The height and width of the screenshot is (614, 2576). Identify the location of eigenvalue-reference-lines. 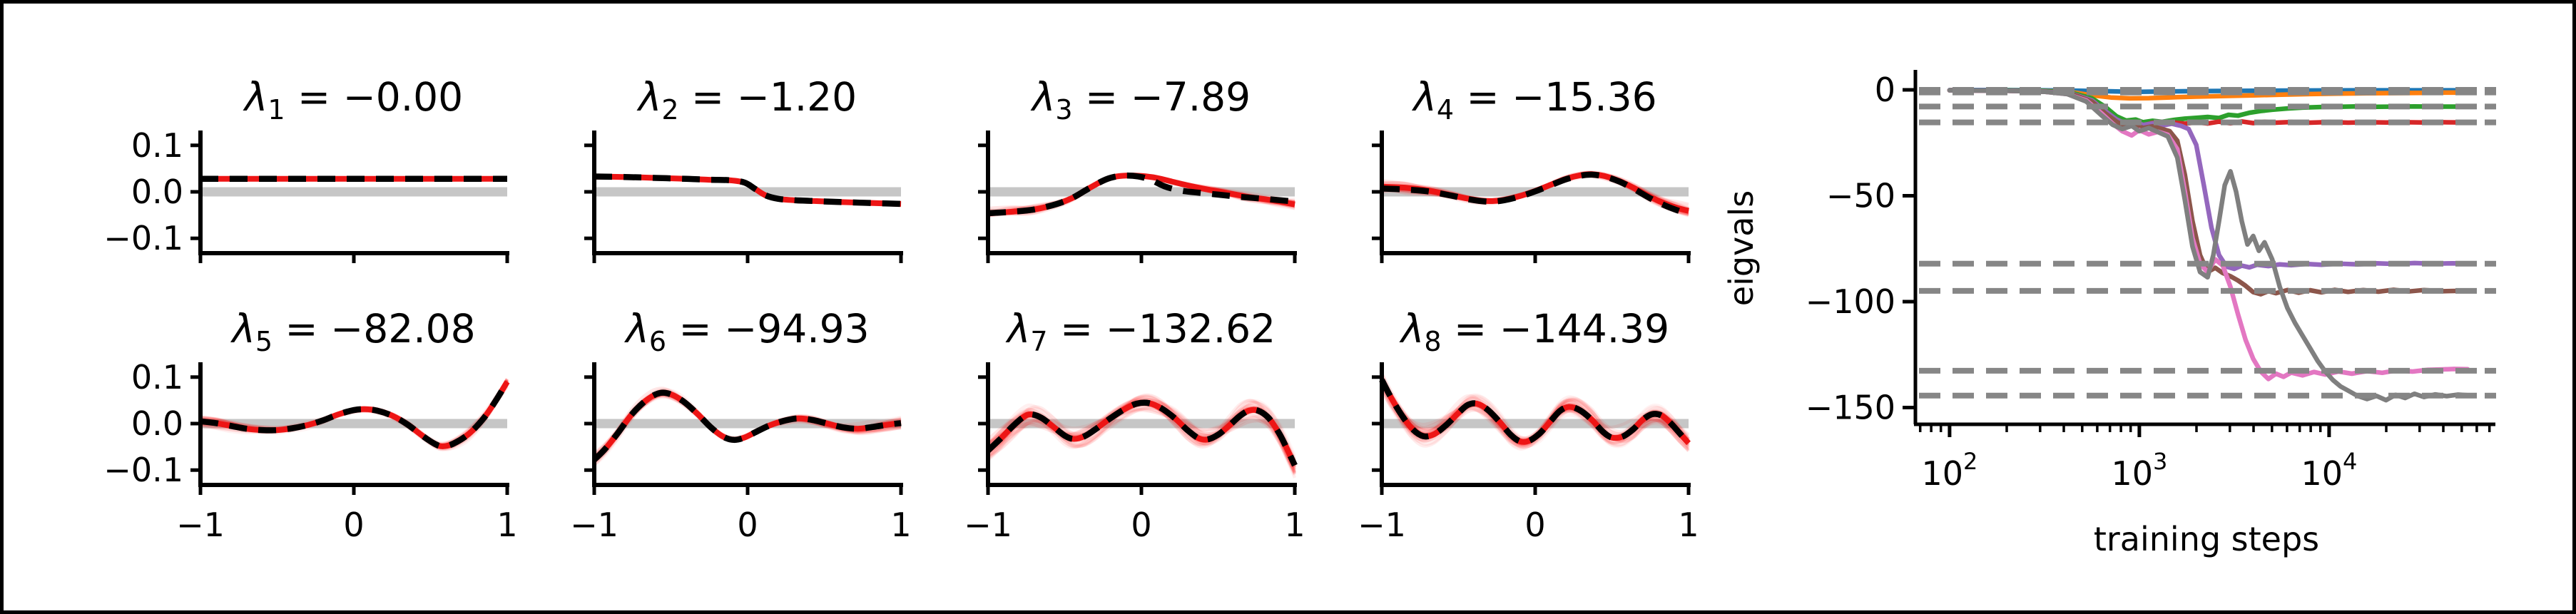
(2207, 243).